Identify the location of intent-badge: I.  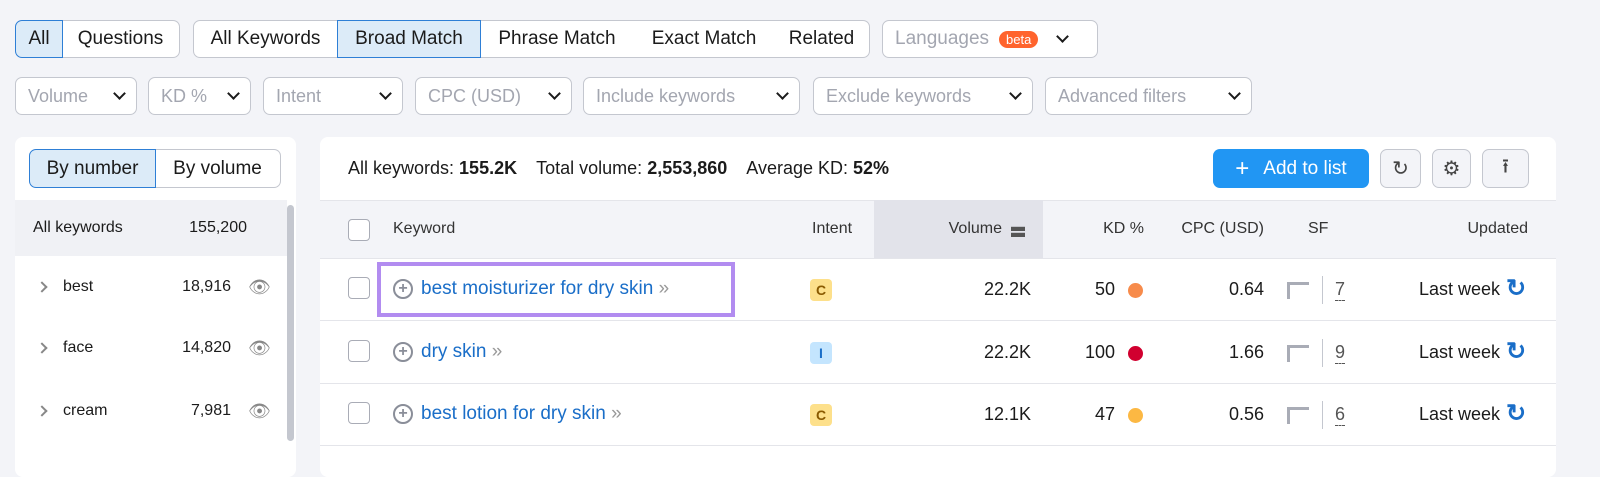
(821, 353).